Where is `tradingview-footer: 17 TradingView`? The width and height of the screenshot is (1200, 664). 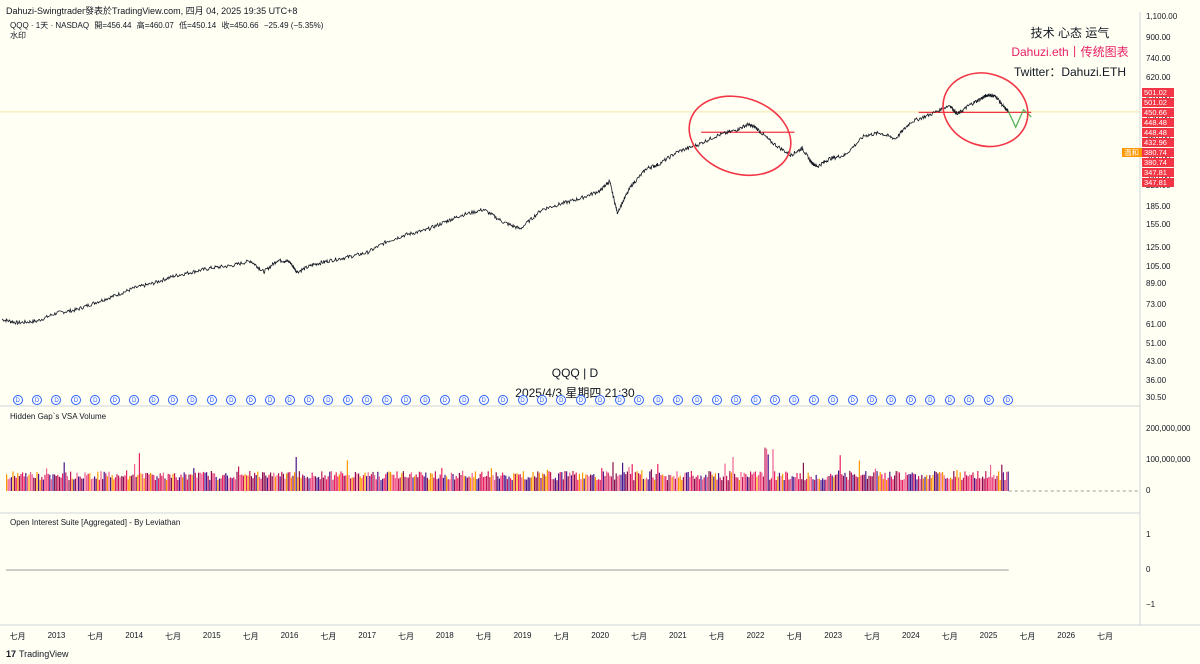 tradingview-footer: 17 TradingView is located at coordinates (37, 654).